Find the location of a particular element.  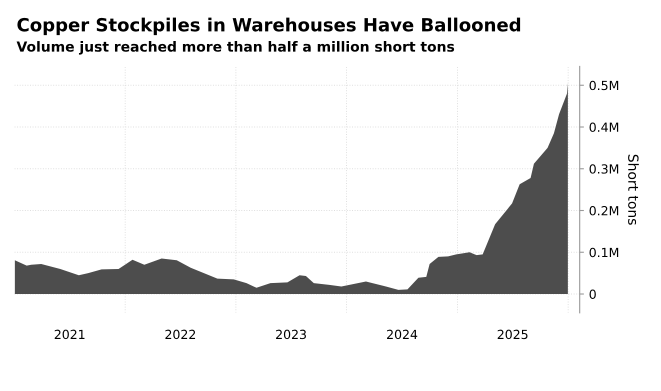

y-tick-label: 0 is located at coordinates (593, 294).